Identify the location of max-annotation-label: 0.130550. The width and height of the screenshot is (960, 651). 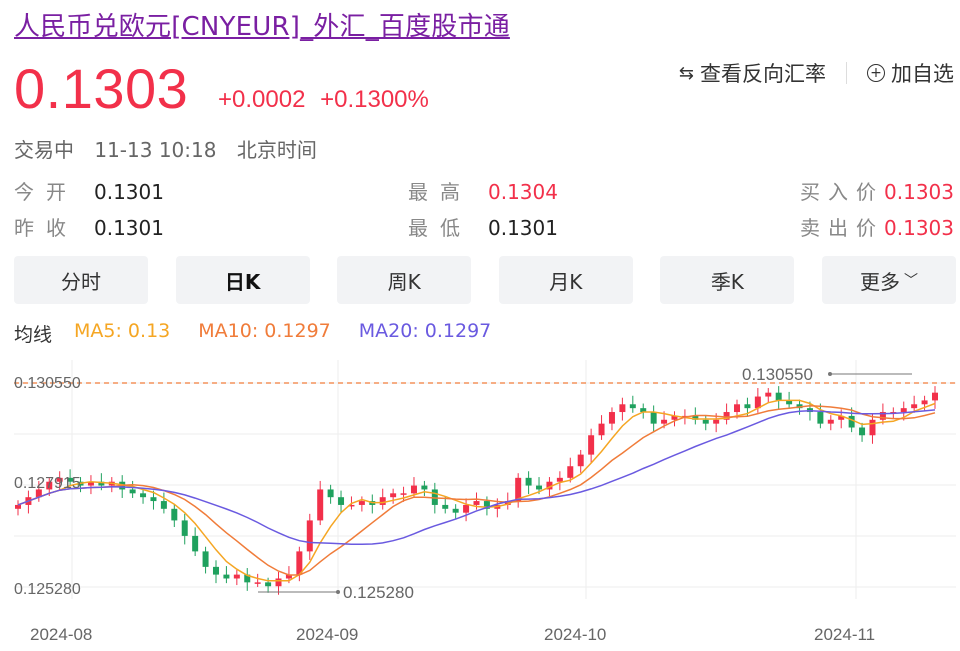
(777, 374).